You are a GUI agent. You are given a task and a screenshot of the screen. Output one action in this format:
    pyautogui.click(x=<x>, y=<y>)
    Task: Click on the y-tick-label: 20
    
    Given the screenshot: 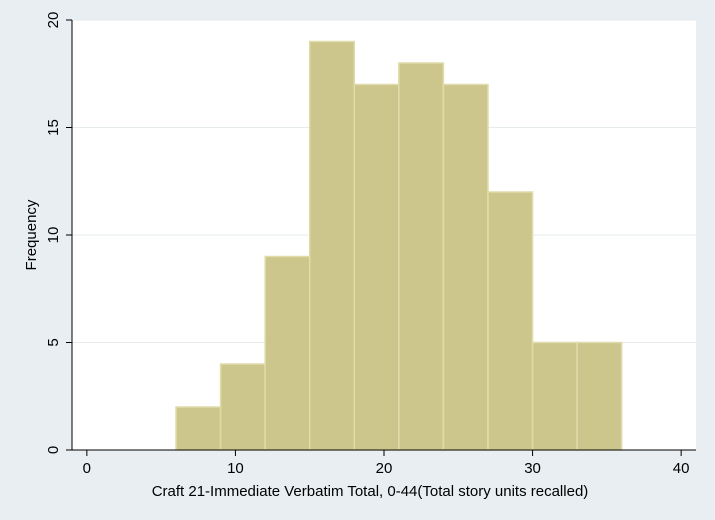 What is the action you would take?
    pyautogui.click(x=53, y=20)
    